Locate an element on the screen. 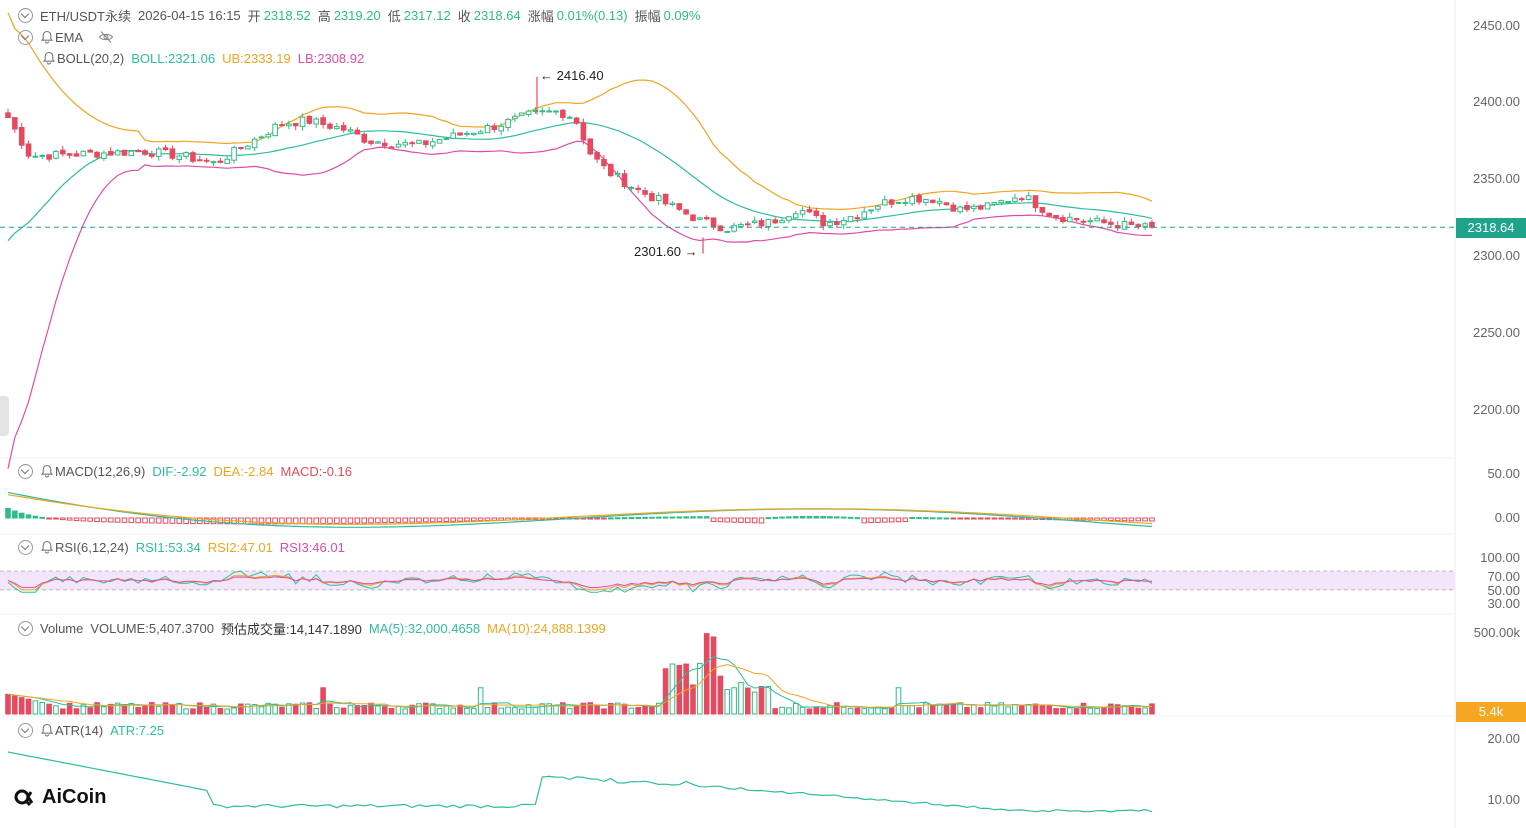 The width and height of the screenshot is (1526, 828). arrow-left-icon: ← is located at coordinates (548, 75).